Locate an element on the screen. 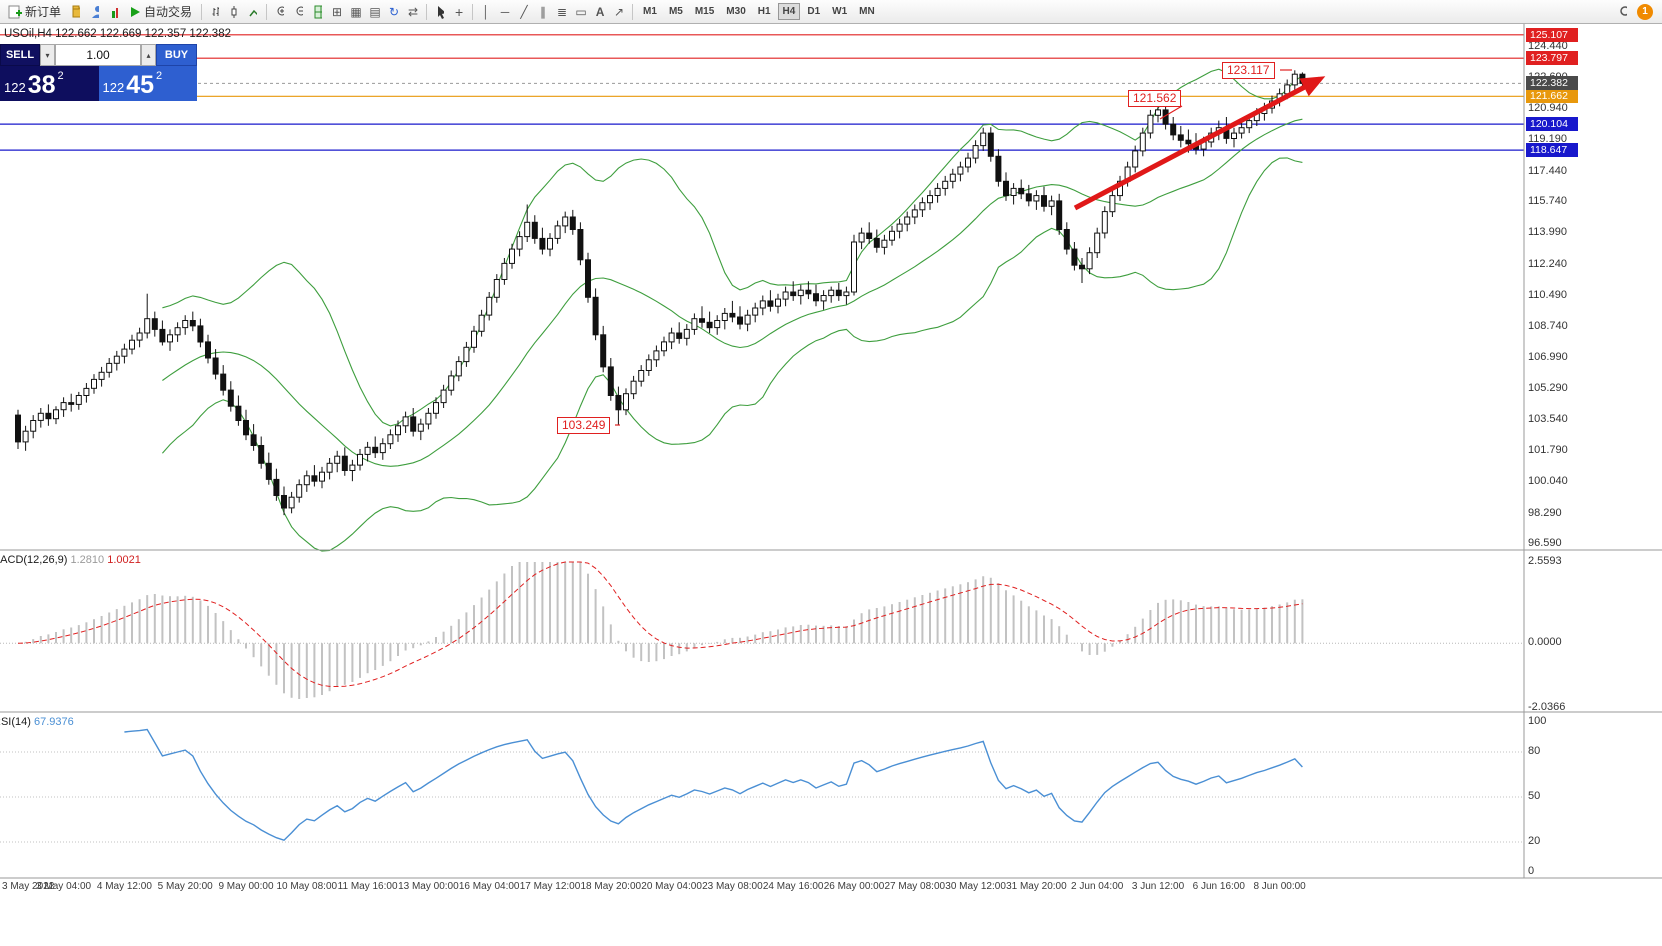 This screenshot has width=1662, height=946. arrange-windows-button: ▦ is located at coordinates (356, 12).